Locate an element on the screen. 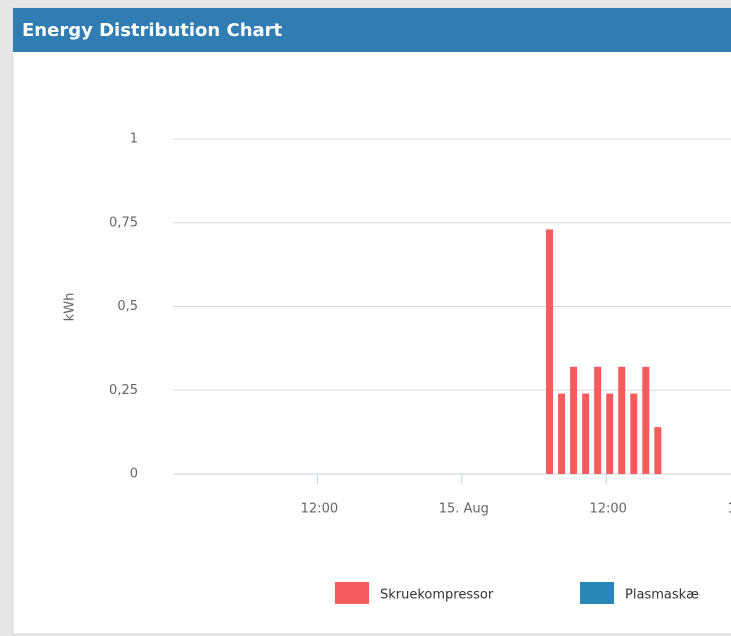 Image resolution: width=731 pixels, height=636 pixels. y-tick-label: 1 is located at coordinates (134, 139).